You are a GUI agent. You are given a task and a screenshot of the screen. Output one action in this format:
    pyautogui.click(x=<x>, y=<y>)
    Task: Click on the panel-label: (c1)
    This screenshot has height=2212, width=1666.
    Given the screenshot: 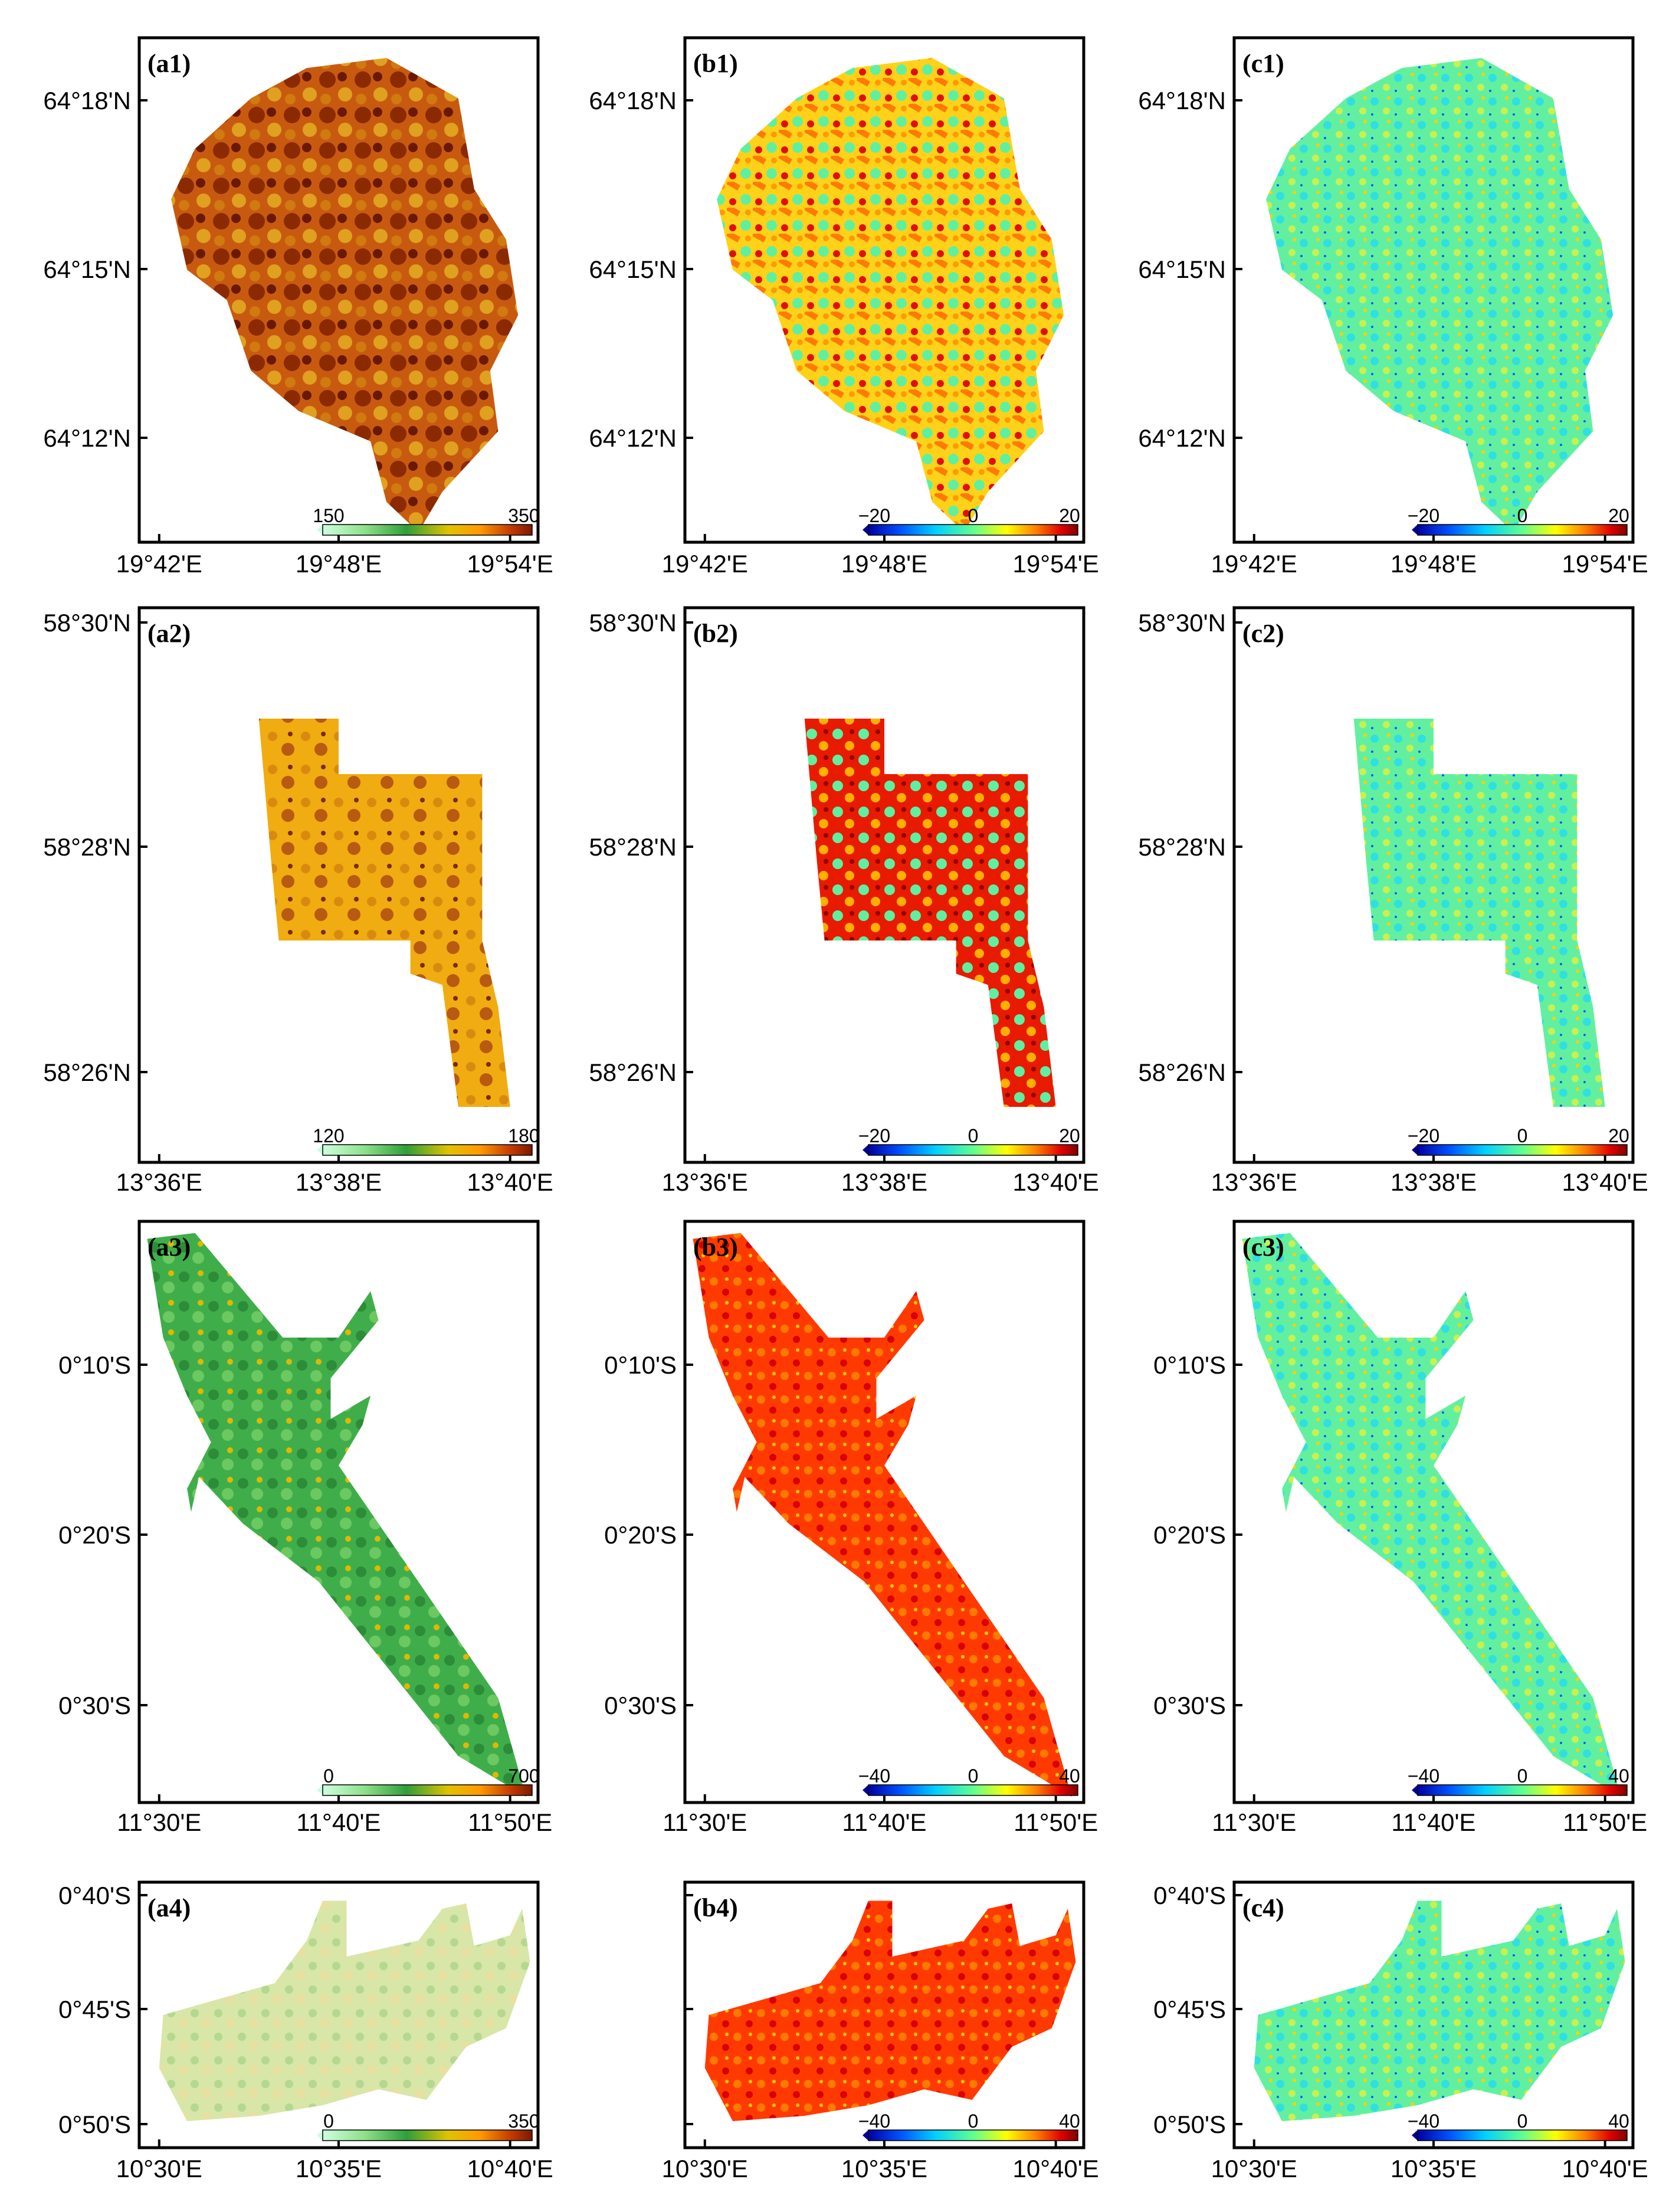 What is the action you would take?
    pyautogui.click(x=1263, y=64)
    